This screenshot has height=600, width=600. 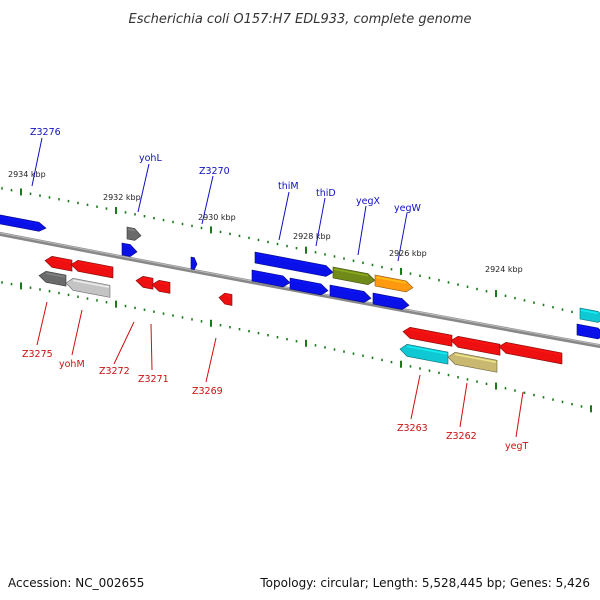 What do you see at coordinates (55, 275) in the screenshot?
I see `gene-z3275-highlight` at bounding box center [55, 275].